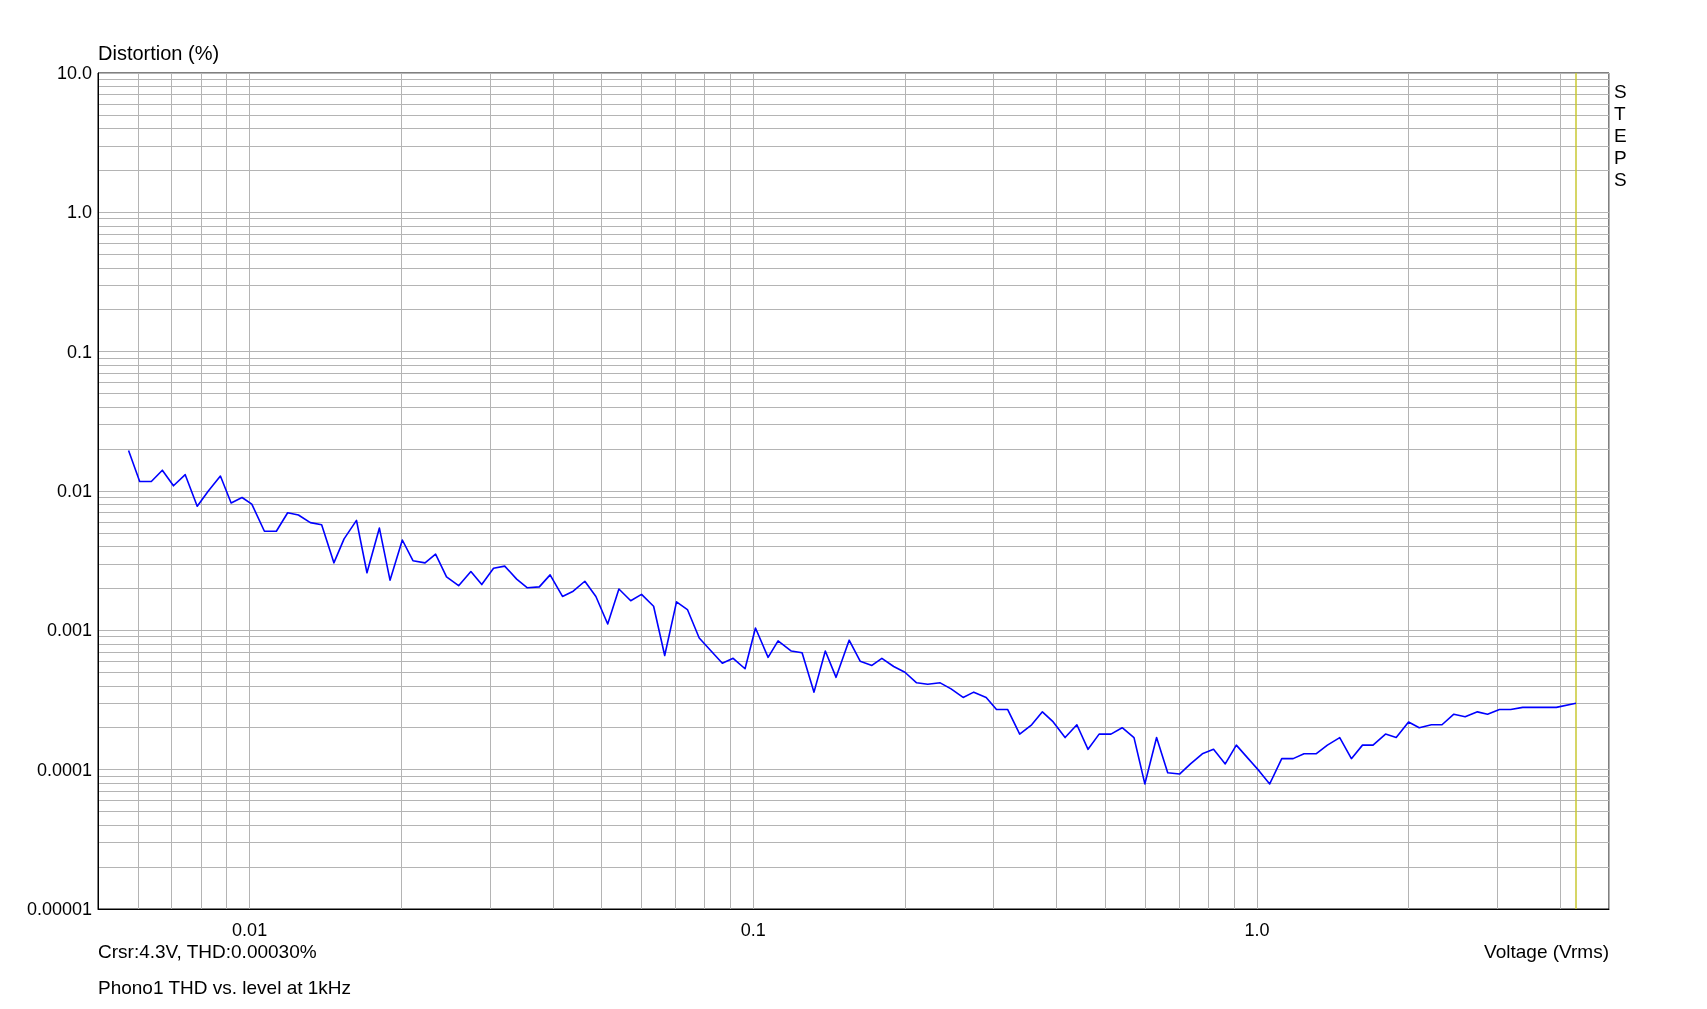  What do you see at coordinates (753, 930) in the screenshot?
I see `x-tick-label: 0.1` at bounding box center [753, 930].